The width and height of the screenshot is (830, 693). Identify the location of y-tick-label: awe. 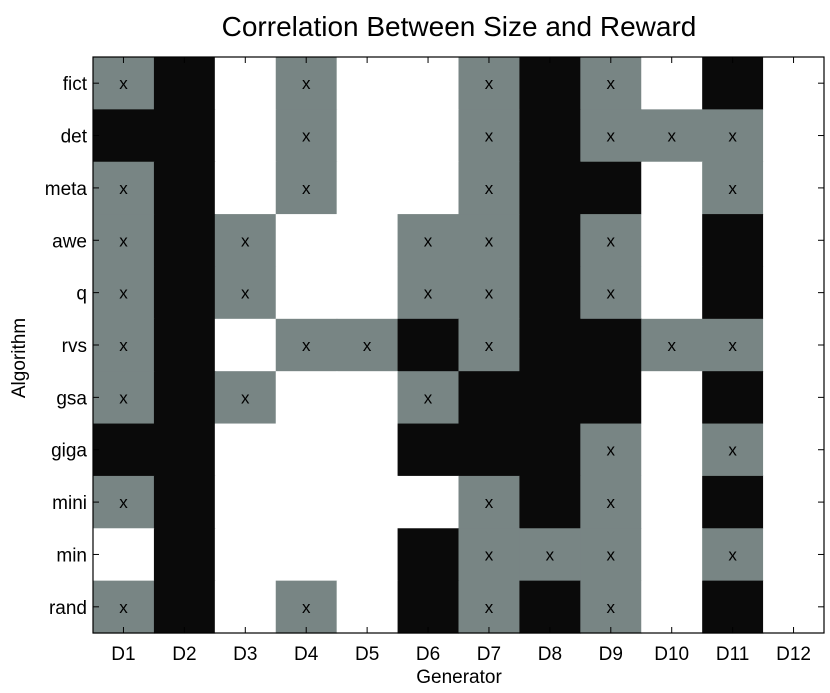
(69, 241).